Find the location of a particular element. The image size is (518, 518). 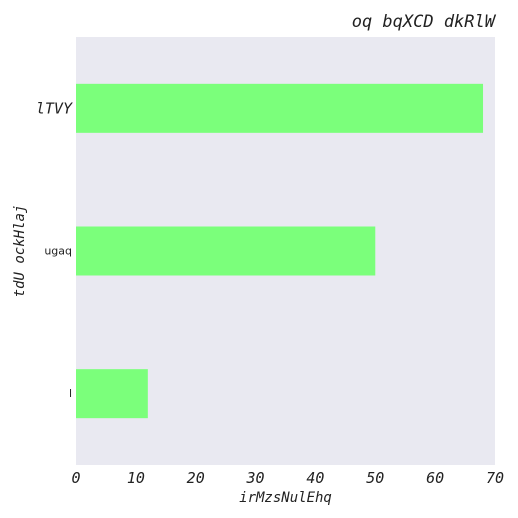

bar-l is located at coordinates (112, 393).